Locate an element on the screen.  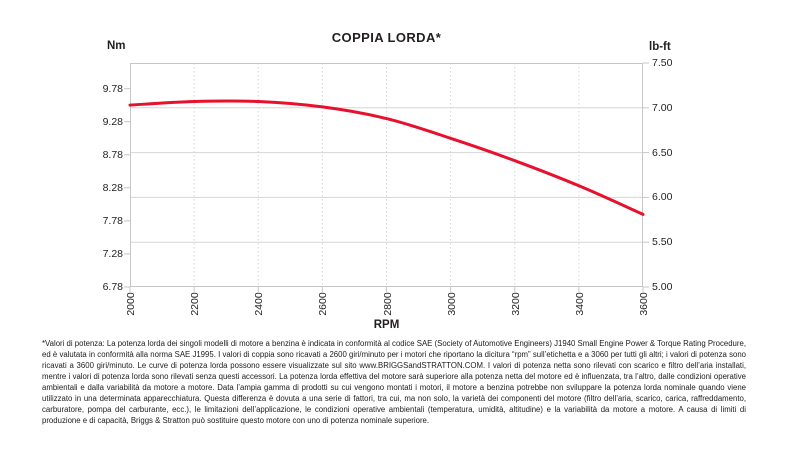
y-left-tick-label: 6.78 is located at coordinates (112, 286).